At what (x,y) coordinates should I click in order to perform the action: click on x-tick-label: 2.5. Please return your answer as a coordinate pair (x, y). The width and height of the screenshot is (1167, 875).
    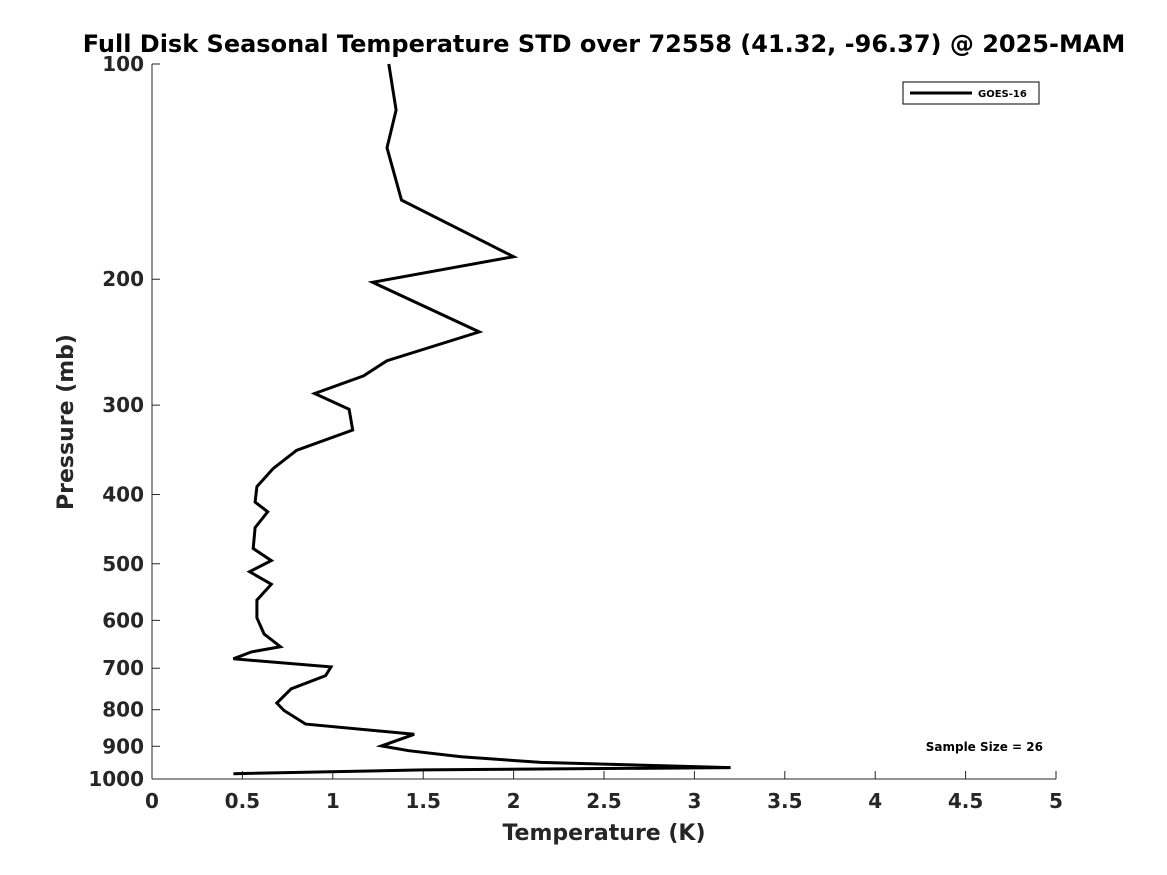
    Looking at the image, I should click on (603, 801).